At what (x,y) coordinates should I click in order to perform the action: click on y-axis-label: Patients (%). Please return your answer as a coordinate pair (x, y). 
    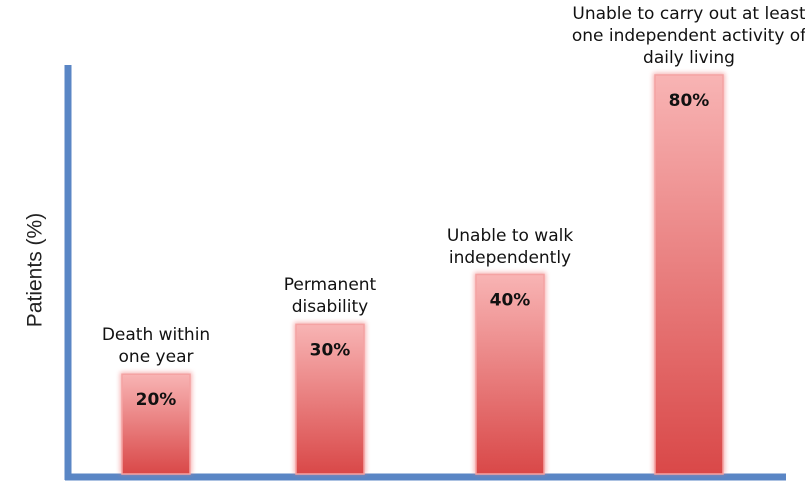
    Looking at the image, I should click on (35, 270).